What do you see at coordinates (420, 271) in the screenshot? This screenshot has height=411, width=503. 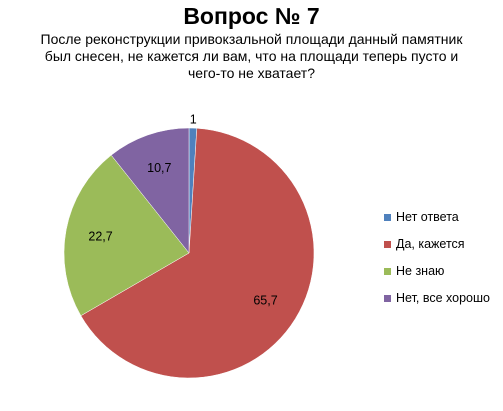 I see `legend-label: Не знаю` at bounding box center [420, 271].